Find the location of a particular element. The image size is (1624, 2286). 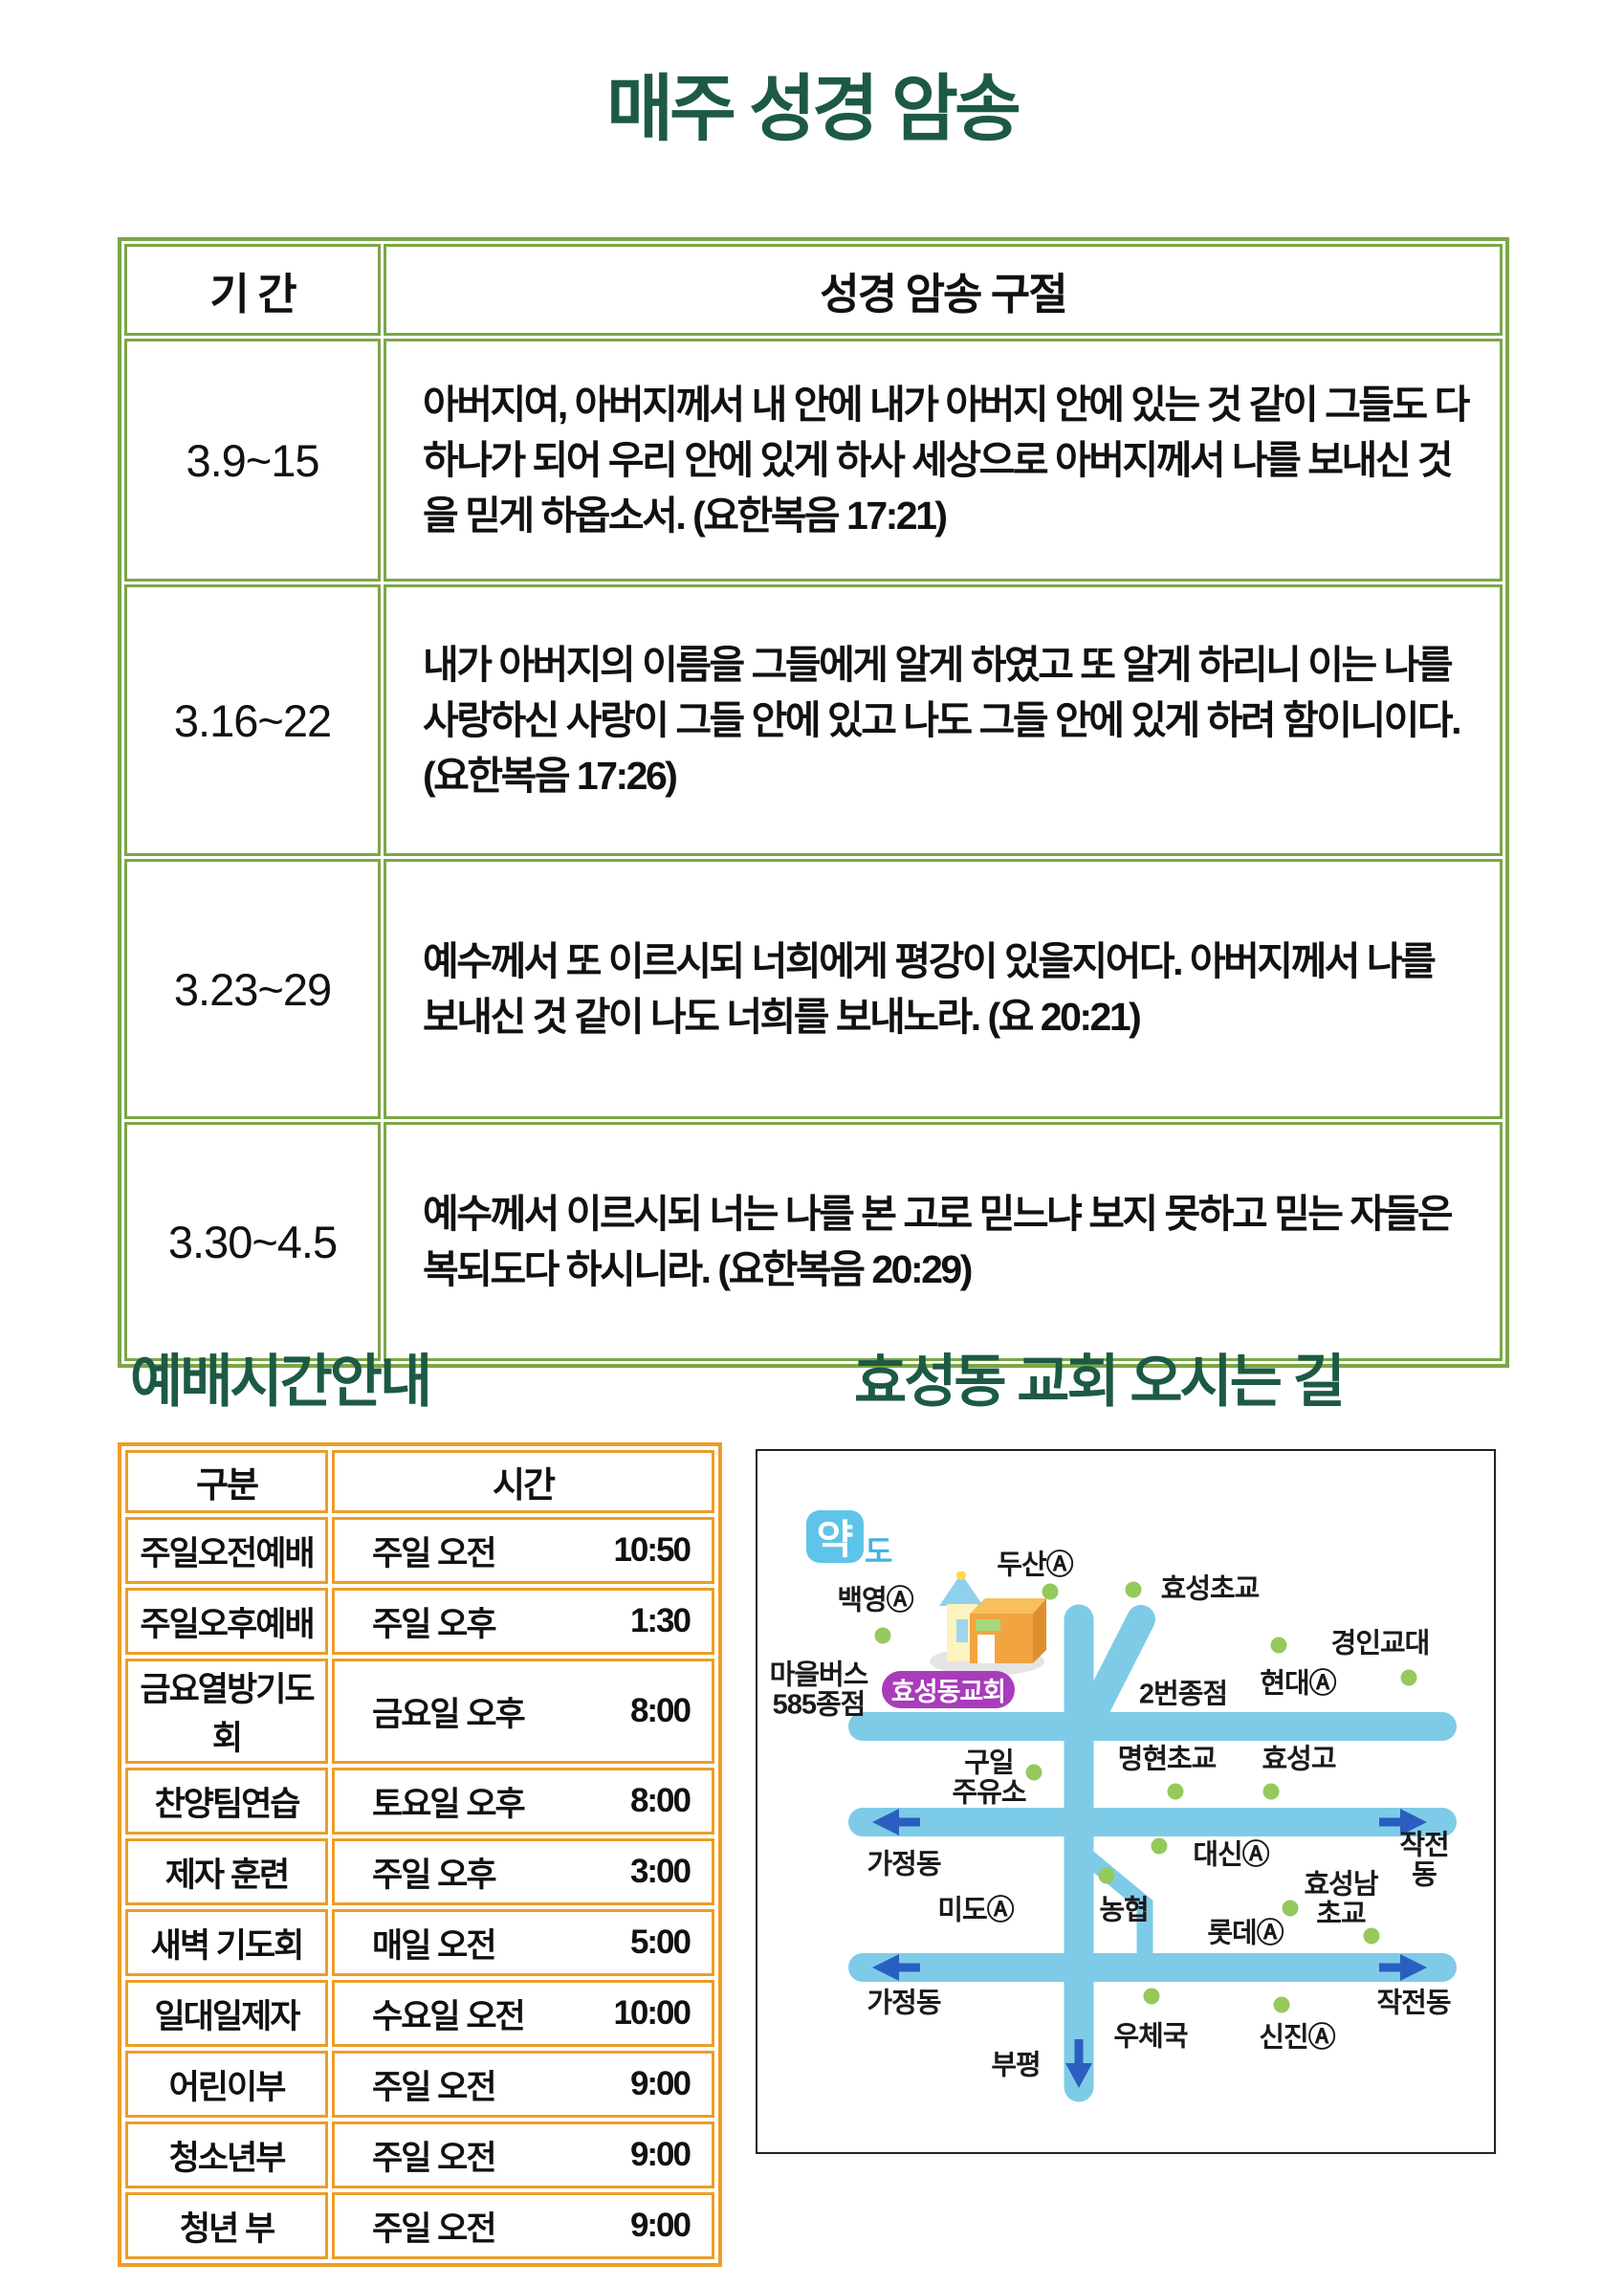

service-day: 수요일 오전 is located at coordinates (449, 2016).